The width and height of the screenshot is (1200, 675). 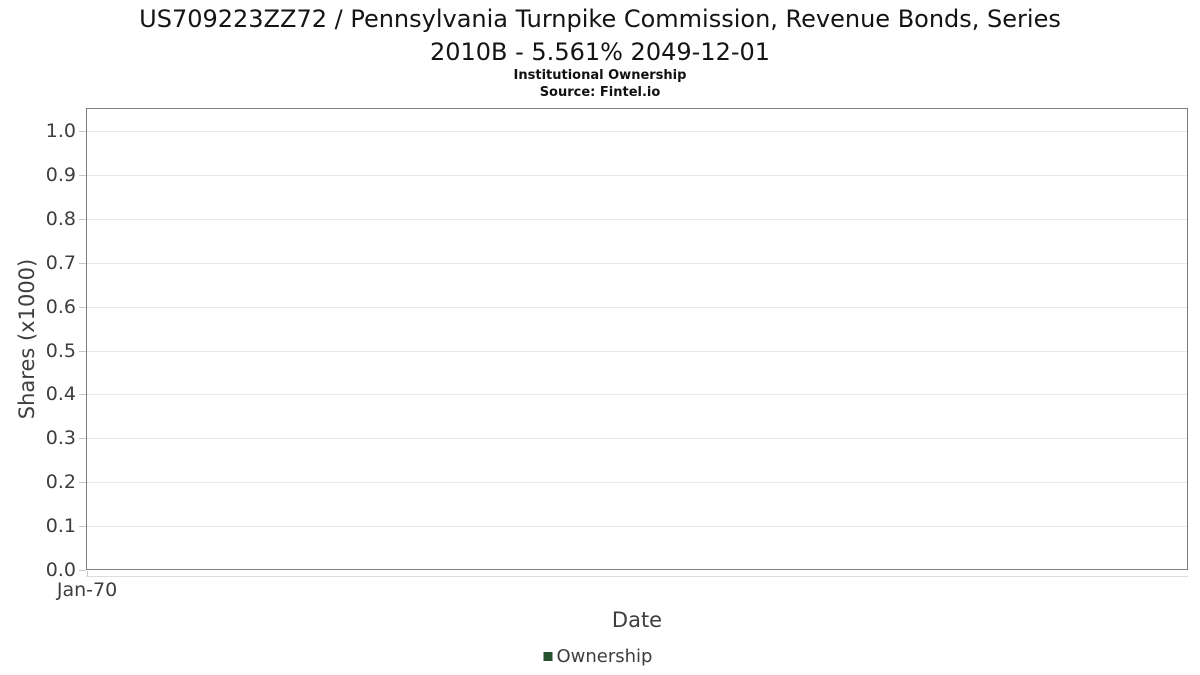 I want to click on y-tick-label: 0.8, so click(x=60, y=219).